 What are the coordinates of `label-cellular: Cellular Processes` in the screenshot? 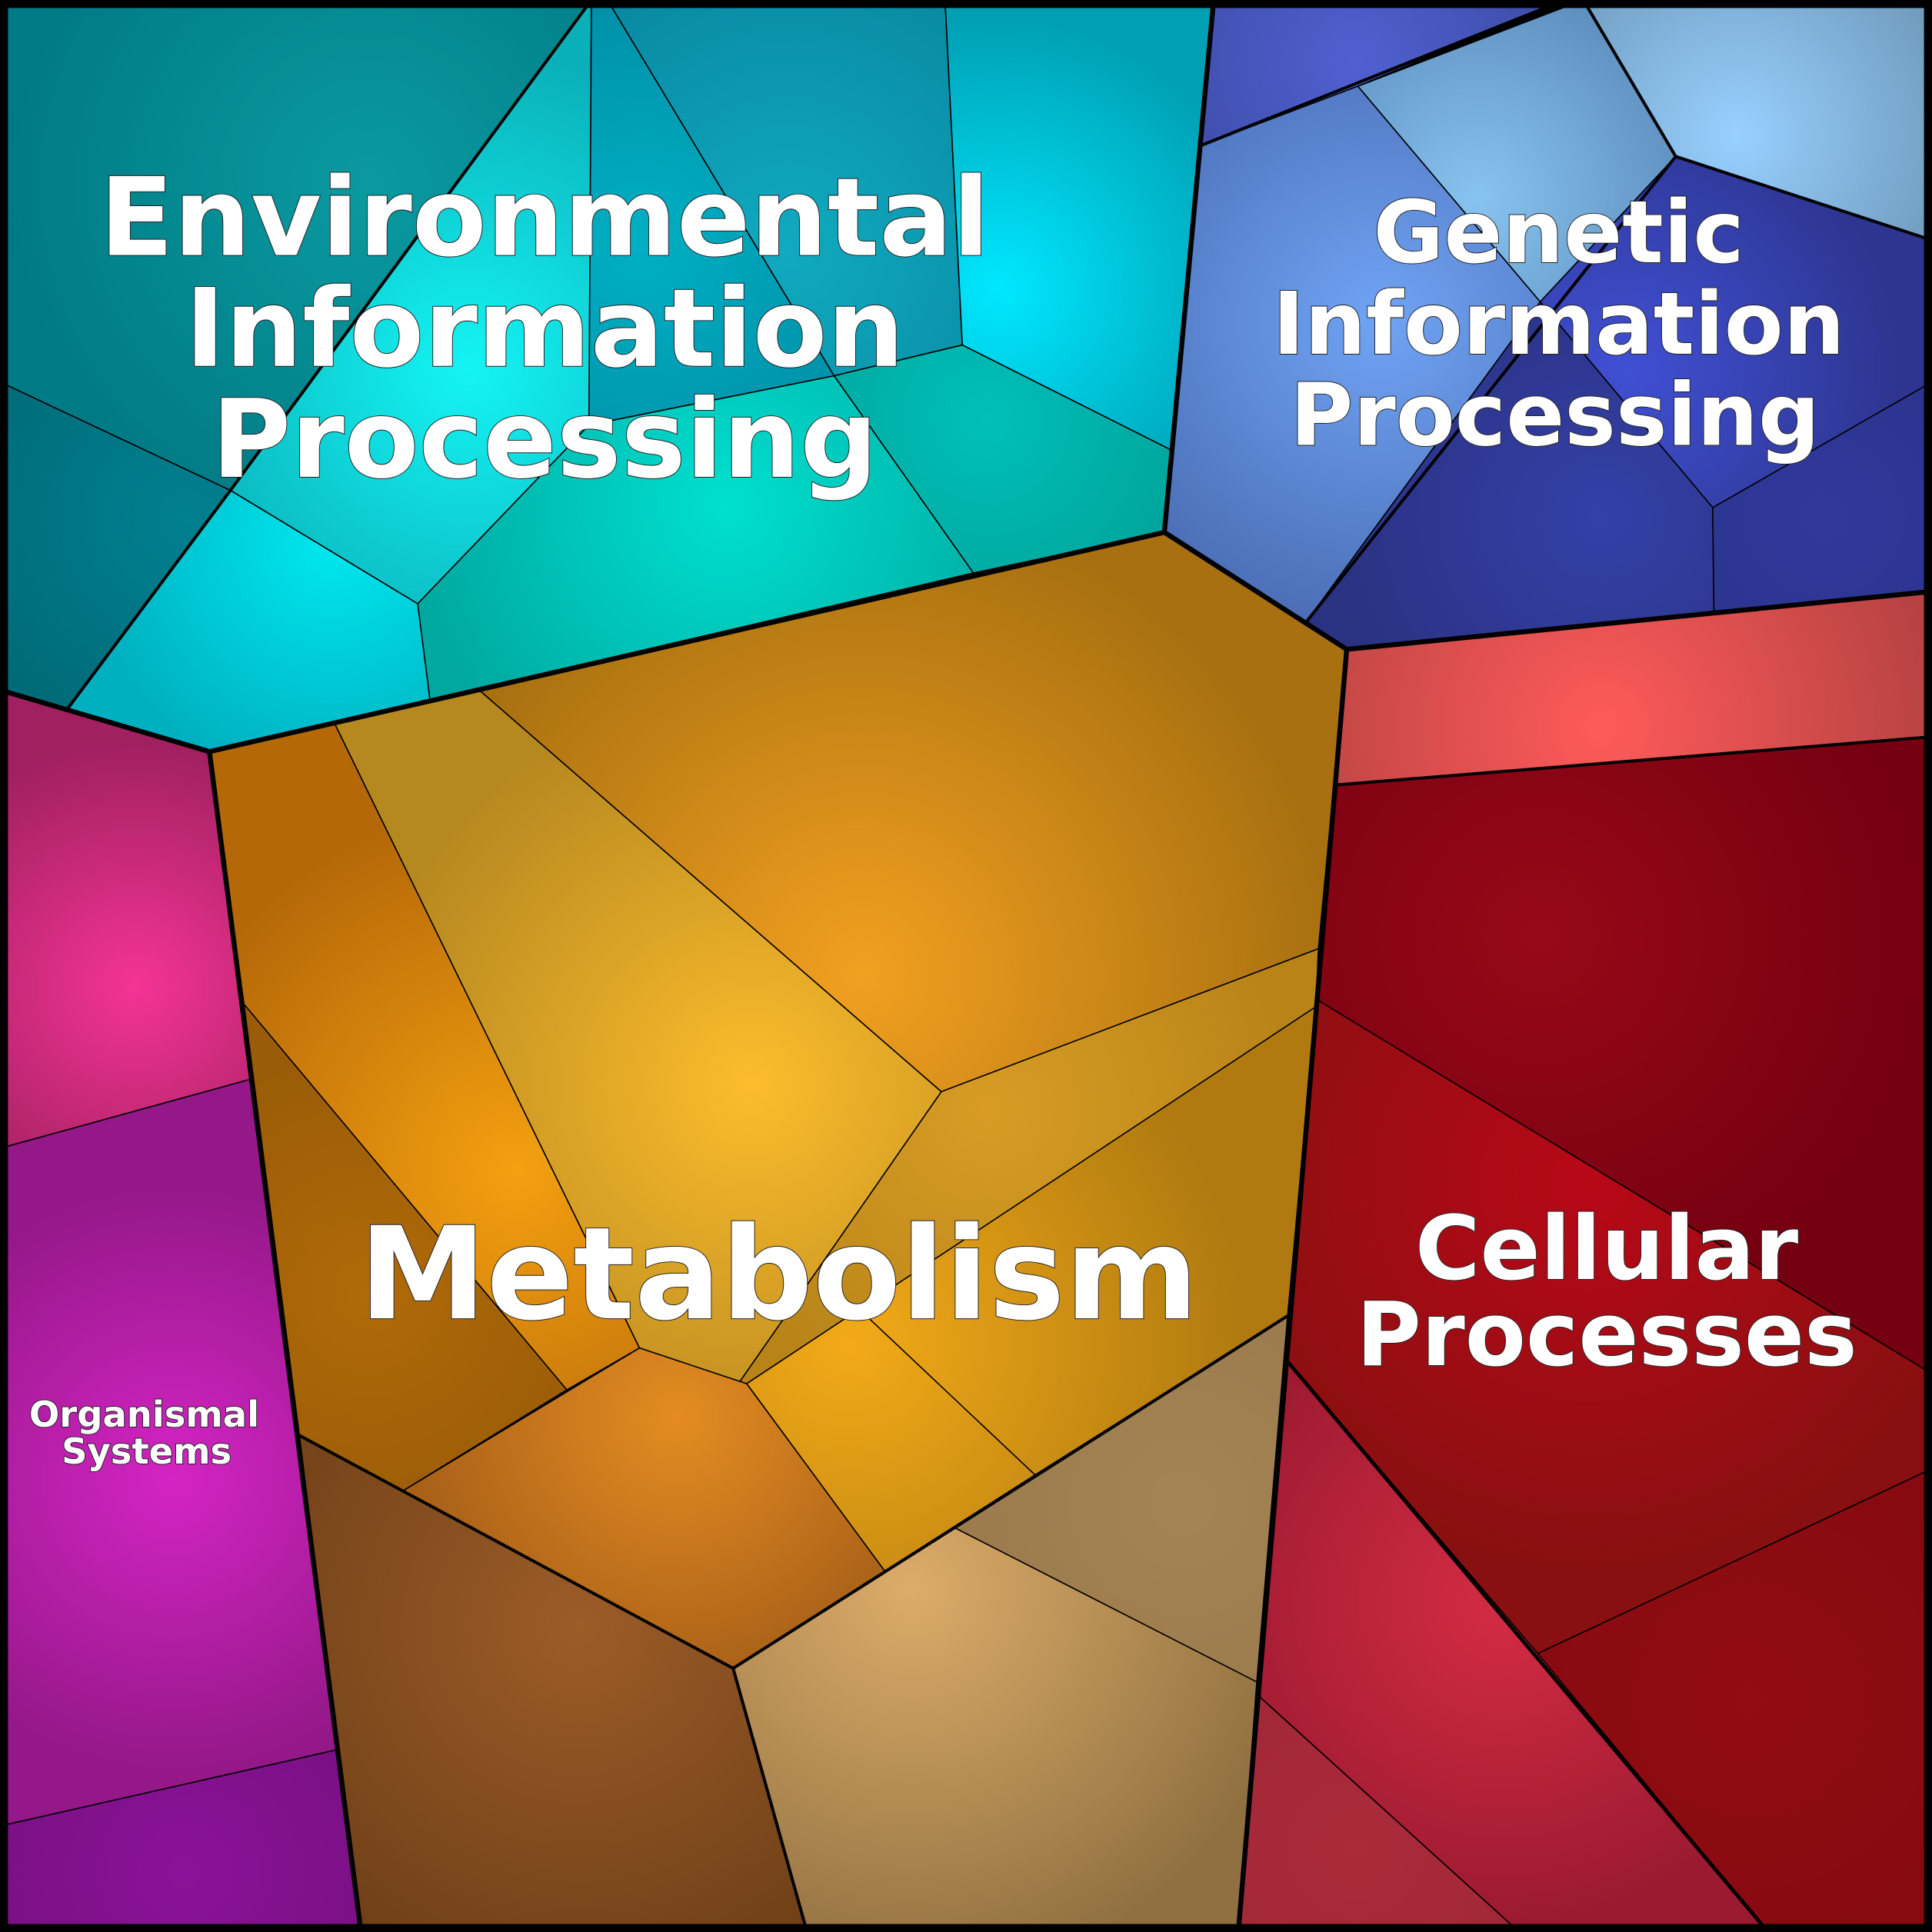 It's located at (1606, 1292).